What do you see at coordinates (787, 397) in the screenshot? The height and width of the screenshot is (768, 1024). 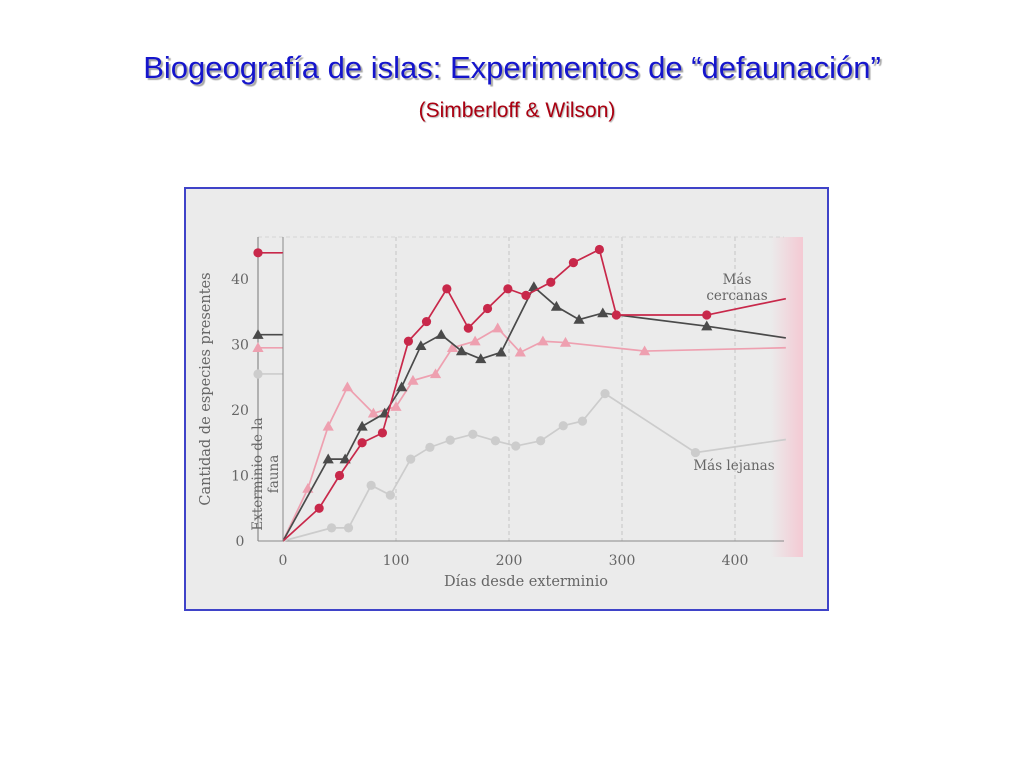 I see `plot-edge-band` at bounding box center [787, 397].